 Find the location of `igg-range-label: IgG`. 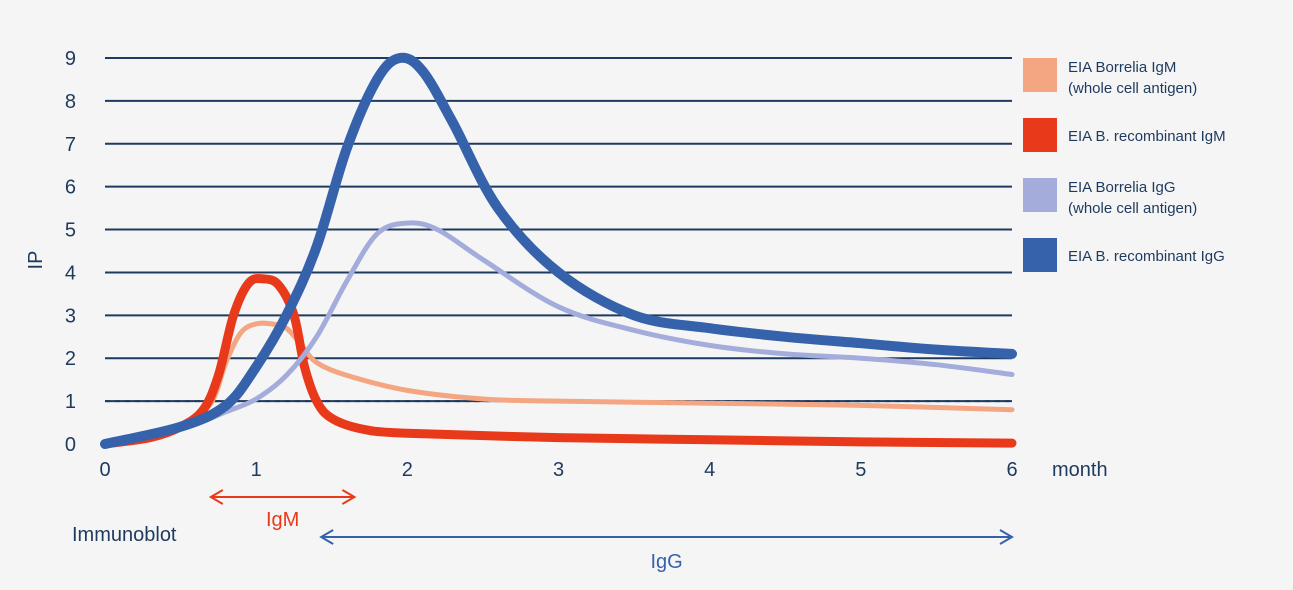

igg-range-label: IgG is located at coordinates (666, 562).